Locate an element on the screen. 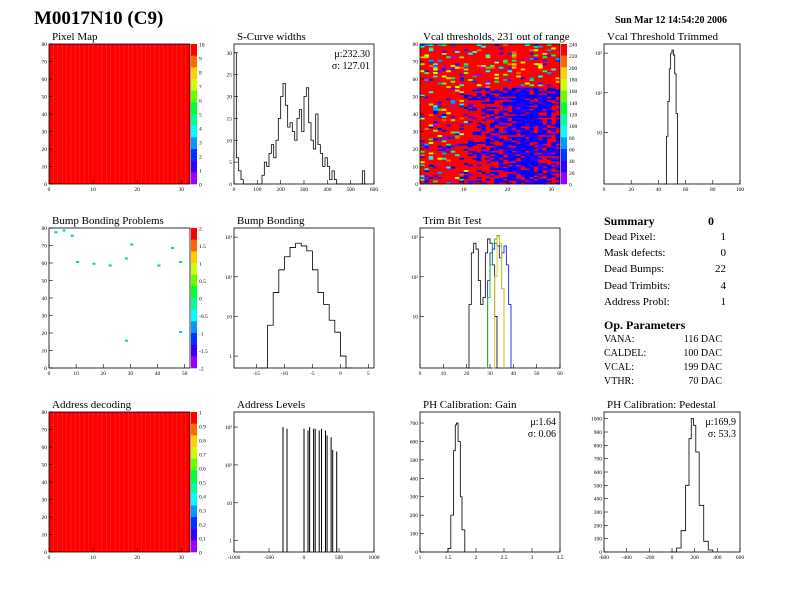 The image size is (792, 612). x-tick-label: 10 is located at coordinates (93, 190).